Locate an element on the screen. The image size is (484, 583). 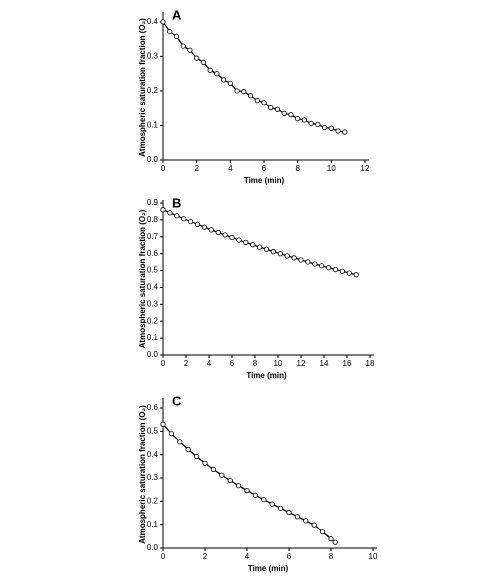
x-tick-label: 16 is located at coordinates (347, 363).